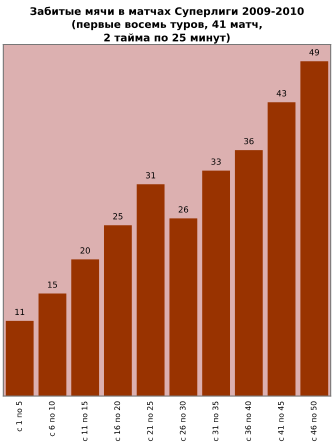  Describe the element at coordinates (167, 12) in the screenshot. I see `chart-title: Забитые мячи в матчах Суперлиги 2009-2010` at that location.